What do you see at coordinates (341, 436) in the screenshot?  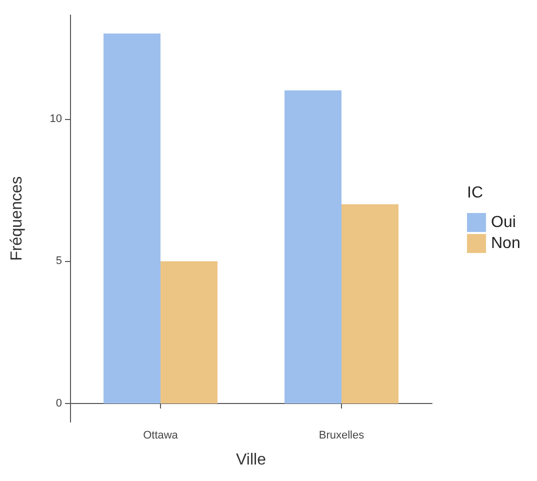 I see `x-tick-label: Bruxelles` at bounding box center [341, 436].